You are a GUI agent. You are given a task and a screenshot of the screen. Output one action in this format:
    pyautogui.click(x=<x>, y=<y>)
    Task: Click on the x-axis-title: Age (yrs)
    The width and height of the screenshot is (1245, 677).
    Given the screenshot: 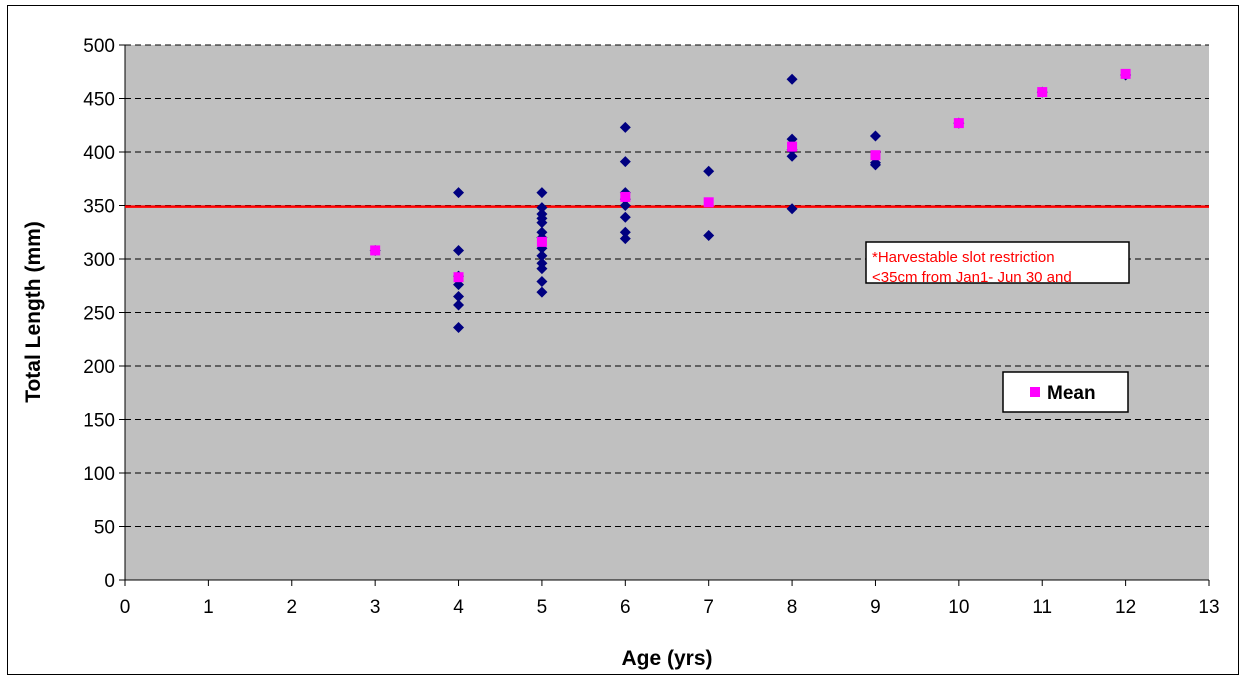 What is the action you would take?
    pyautogui.click(x=666, y=658)
    